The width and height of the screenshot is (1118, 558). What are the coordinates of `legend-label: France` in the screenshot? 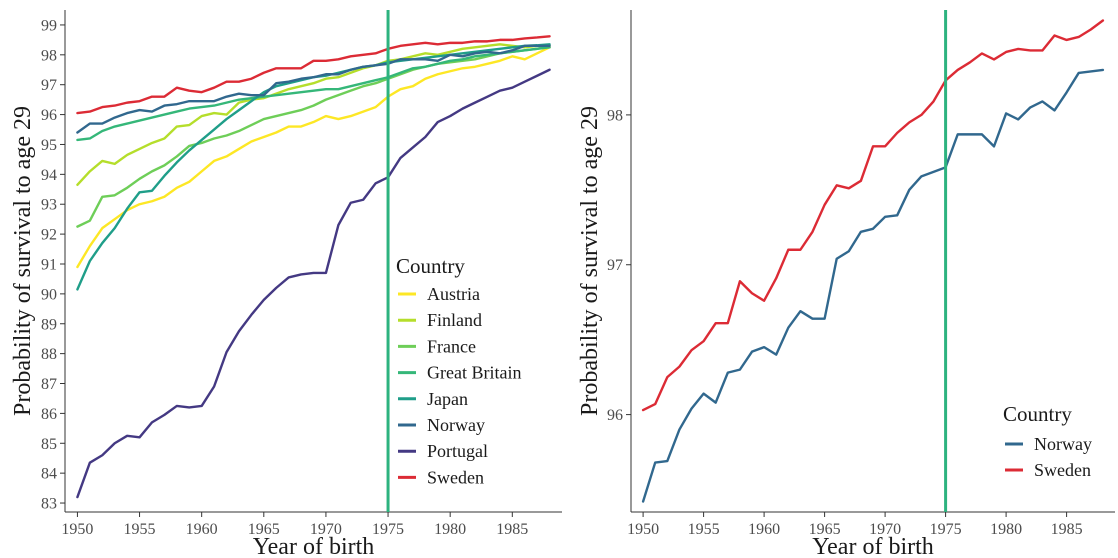 It's located at (451, 346).